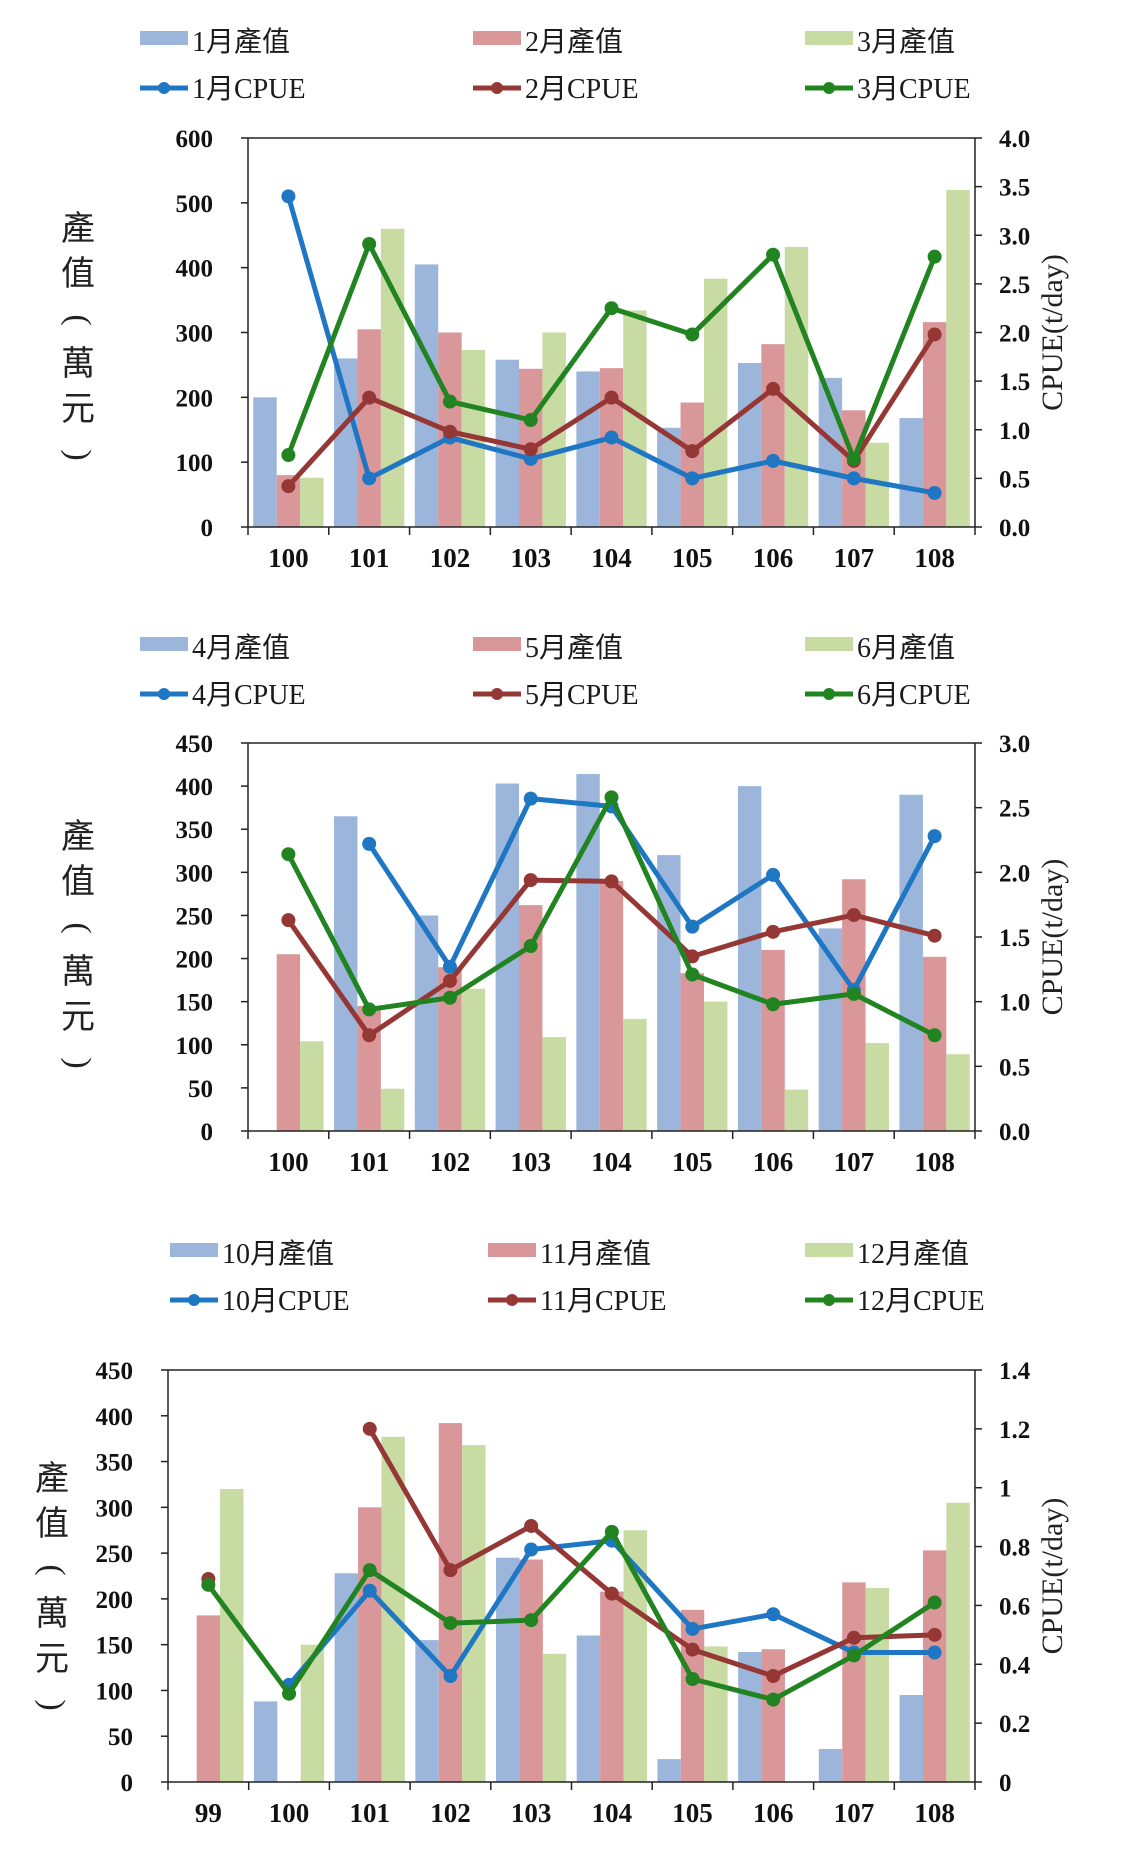 This screenshot has height=1850, width=1126. I want to click on x-tick-label: 107, so click(854, 1813).